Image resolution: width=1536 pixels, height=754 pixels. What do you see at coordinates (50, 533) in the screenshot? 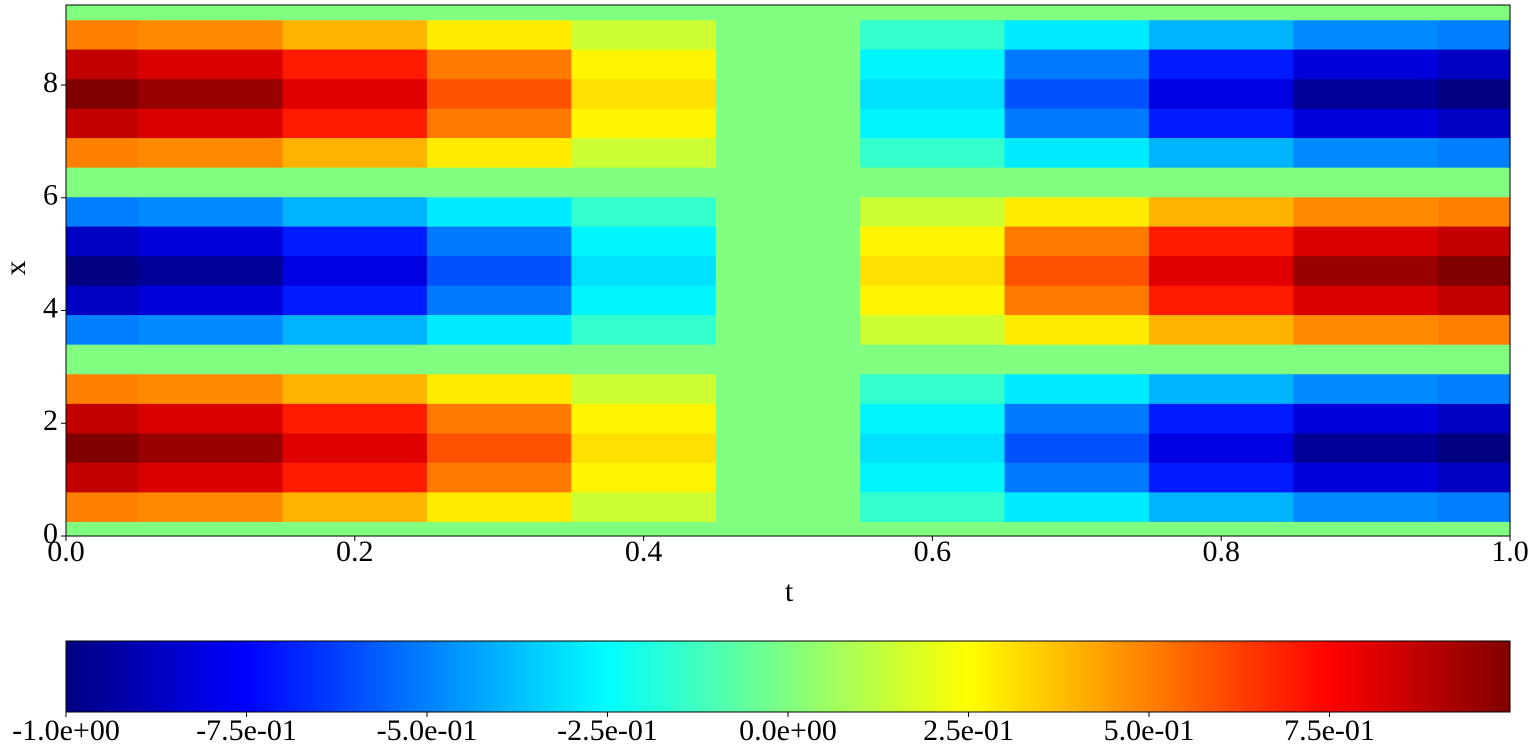
I see `y-tick-label: 0` at bounding box center [50, 533].